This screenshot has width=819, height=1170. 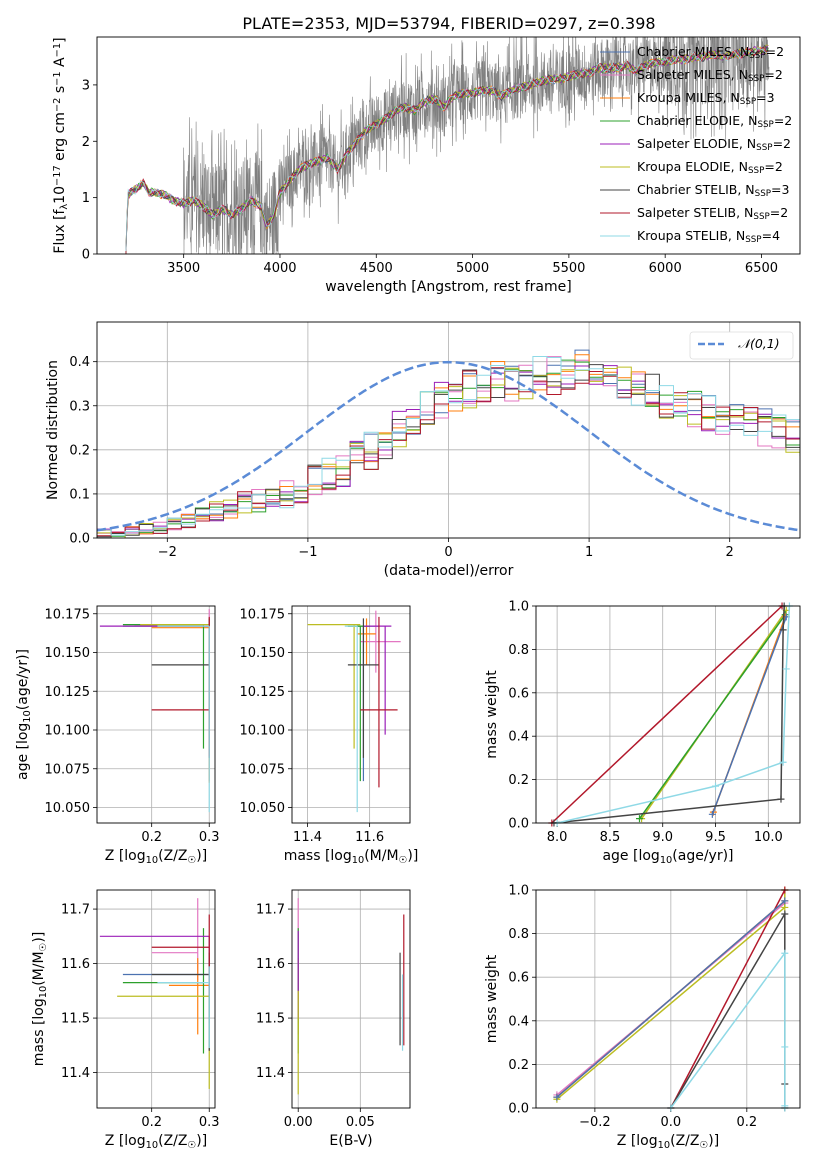 I want to click on x-tick-label: 0.00, so click(x=298, y=1122).